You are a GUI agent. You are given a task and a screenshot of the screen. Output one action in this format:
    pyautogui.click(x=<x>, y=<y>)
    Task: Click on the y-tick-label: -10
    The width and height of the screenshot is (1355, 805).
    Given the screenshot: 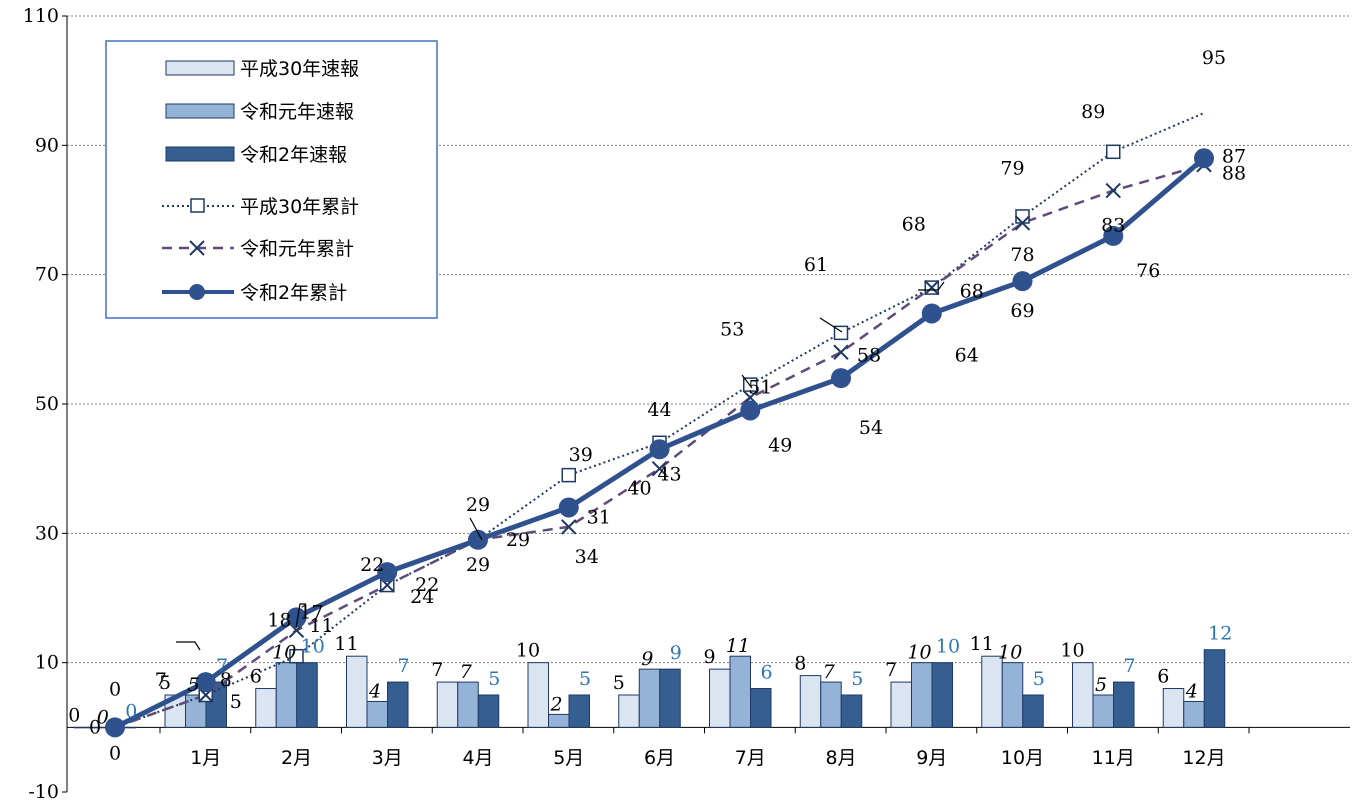 What is the action you would take?
    pyautogui.click(x=43, y=792)
    